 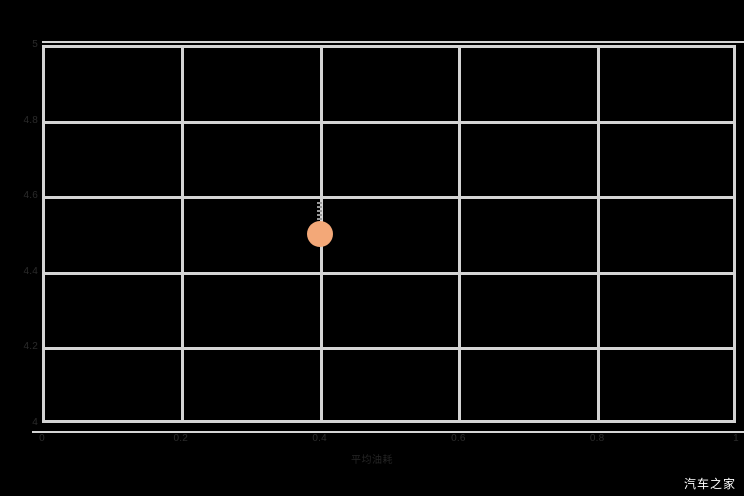 I want to click on plot-top-border, so click(x=393, y=42).